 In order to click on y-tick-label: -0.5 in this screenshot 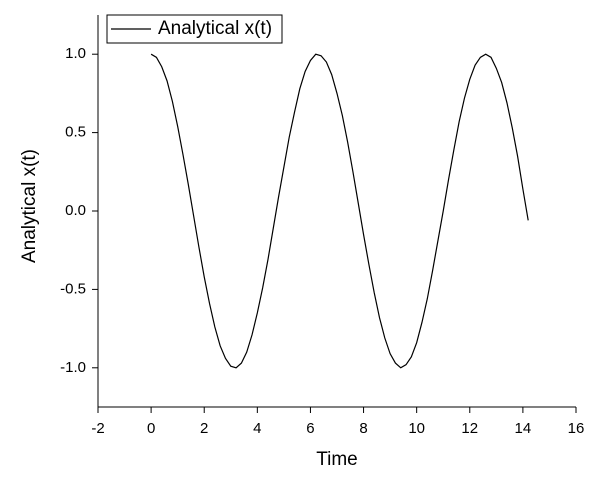, I will do `click(73, 288)`.